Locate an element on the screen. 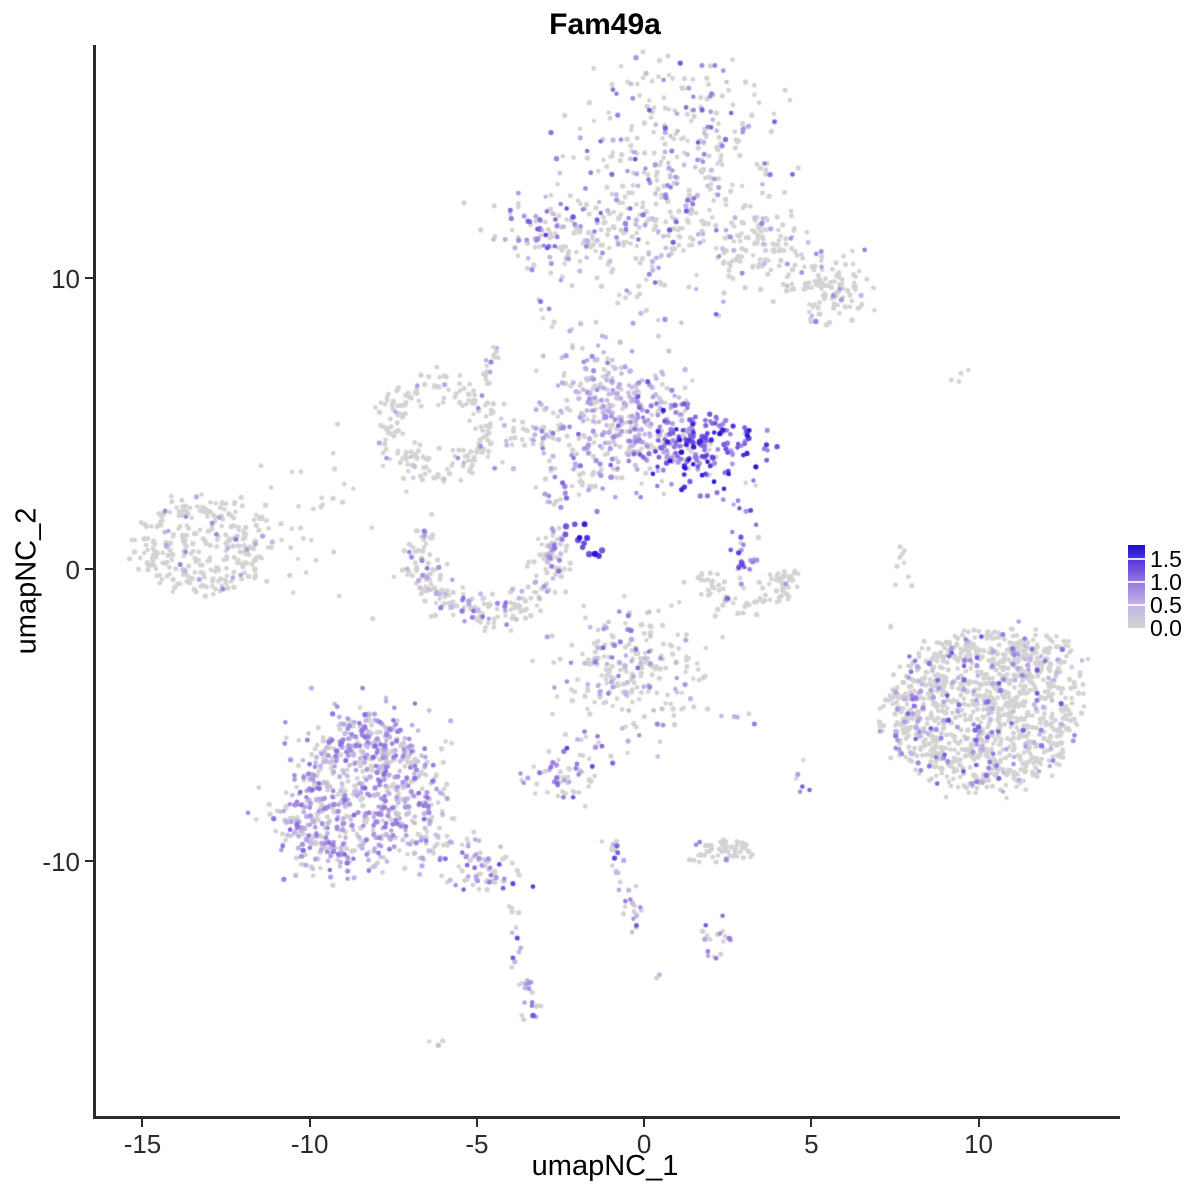 This screenshot has height=1200, width=1200. x-axis-title: umapNC_1 is located at coordinates (605, 1166).